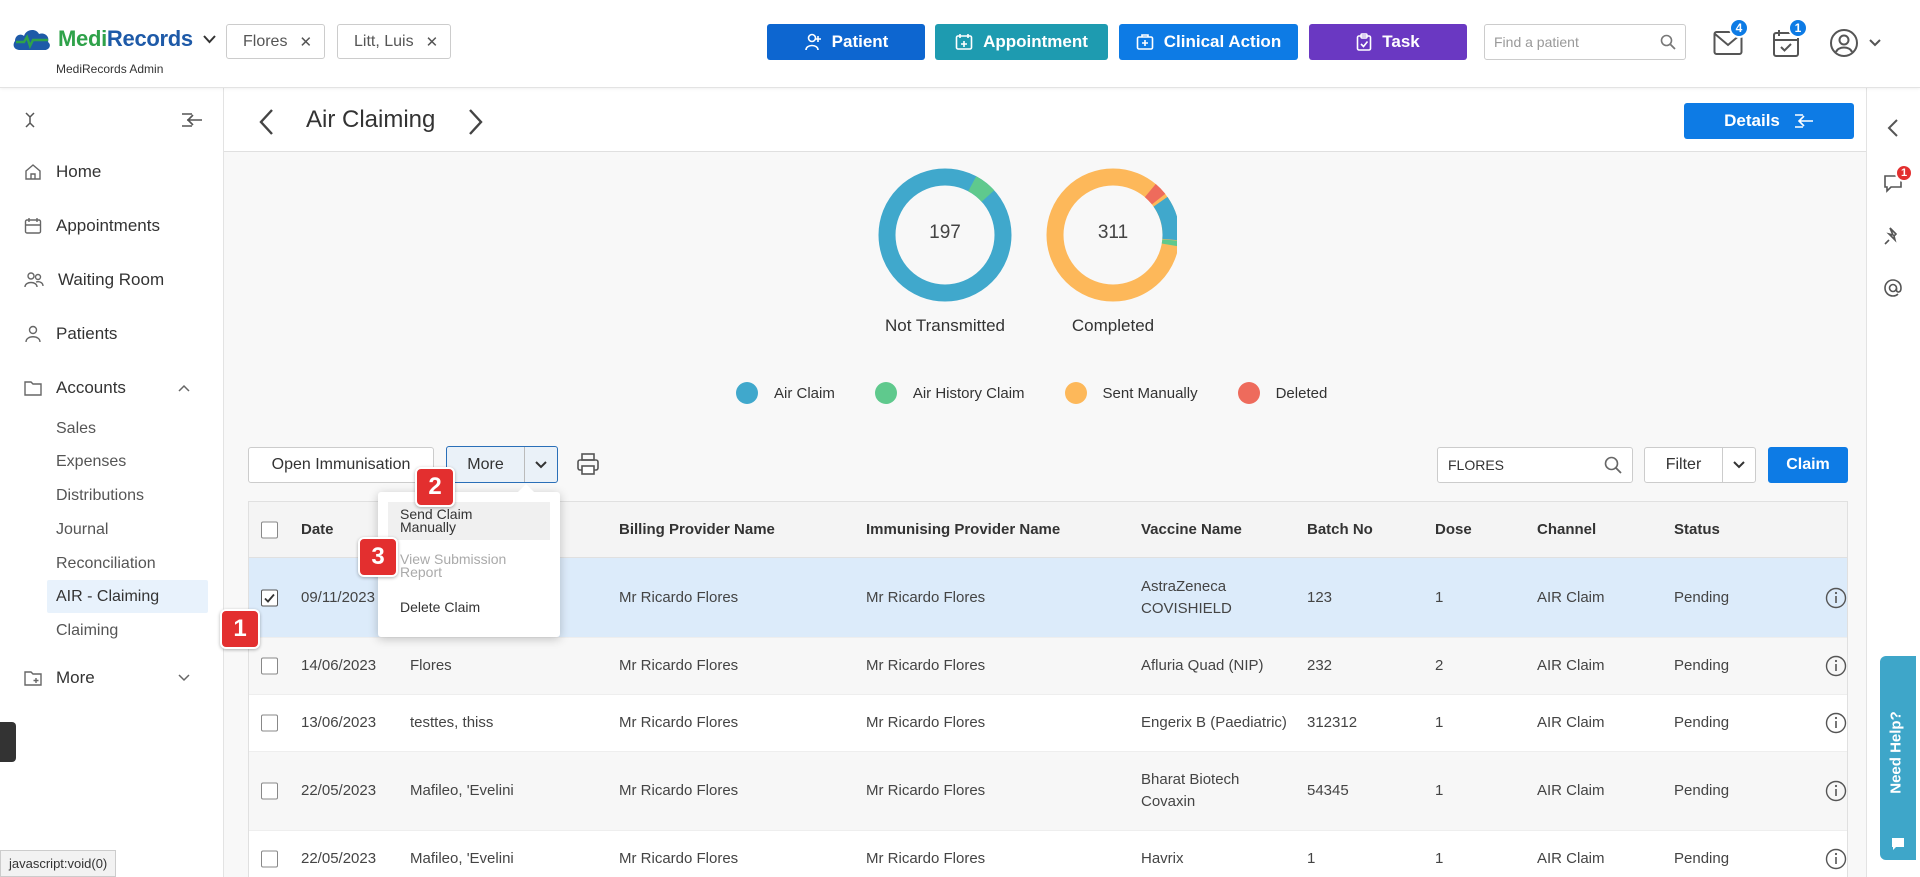 This screenshot has width=1920, height=877. Describe the element at coordinates (1893, 288) in the screenshot. I see `at-mention-icon` at that location.